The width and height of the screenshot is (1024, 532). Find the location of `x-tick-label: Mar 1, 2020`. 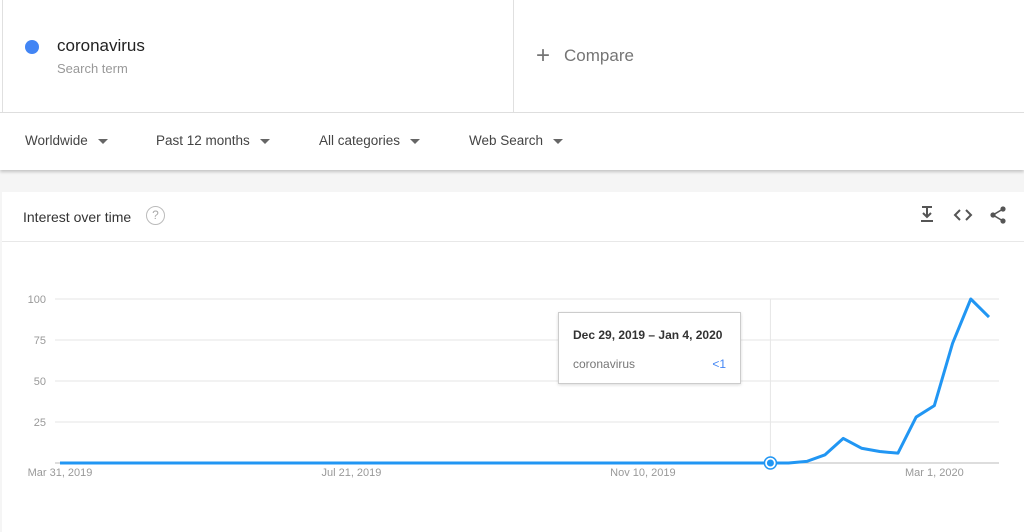

x-tick-label: Mar 1, 2020 is located at coordinates (934, 473).